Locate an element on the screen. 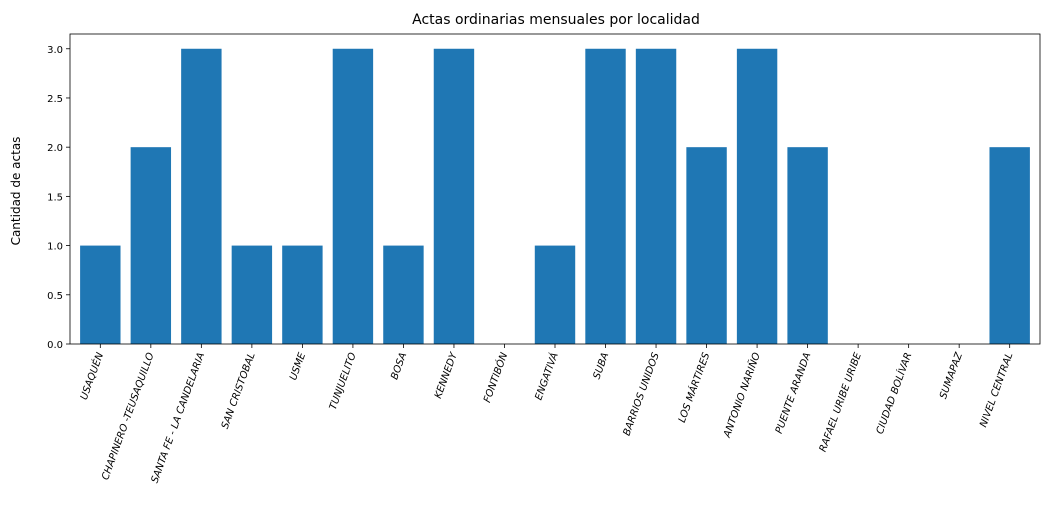  x-tick-label: SANTA FE - LA CANDELARIA is located at coordinates (179, 418).